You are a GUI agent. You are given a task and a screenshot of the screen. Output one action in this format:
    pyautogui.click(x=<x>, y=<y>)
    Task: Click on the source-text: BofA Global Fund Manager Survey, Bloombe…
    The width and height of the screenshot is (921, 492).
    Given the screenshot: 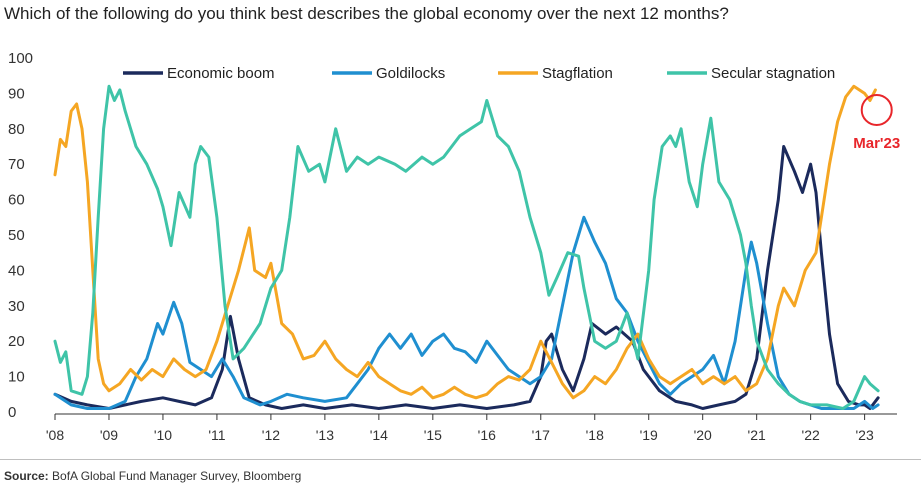 What is the action you would take?
    pyautogui.click(x=177, y=476)
    